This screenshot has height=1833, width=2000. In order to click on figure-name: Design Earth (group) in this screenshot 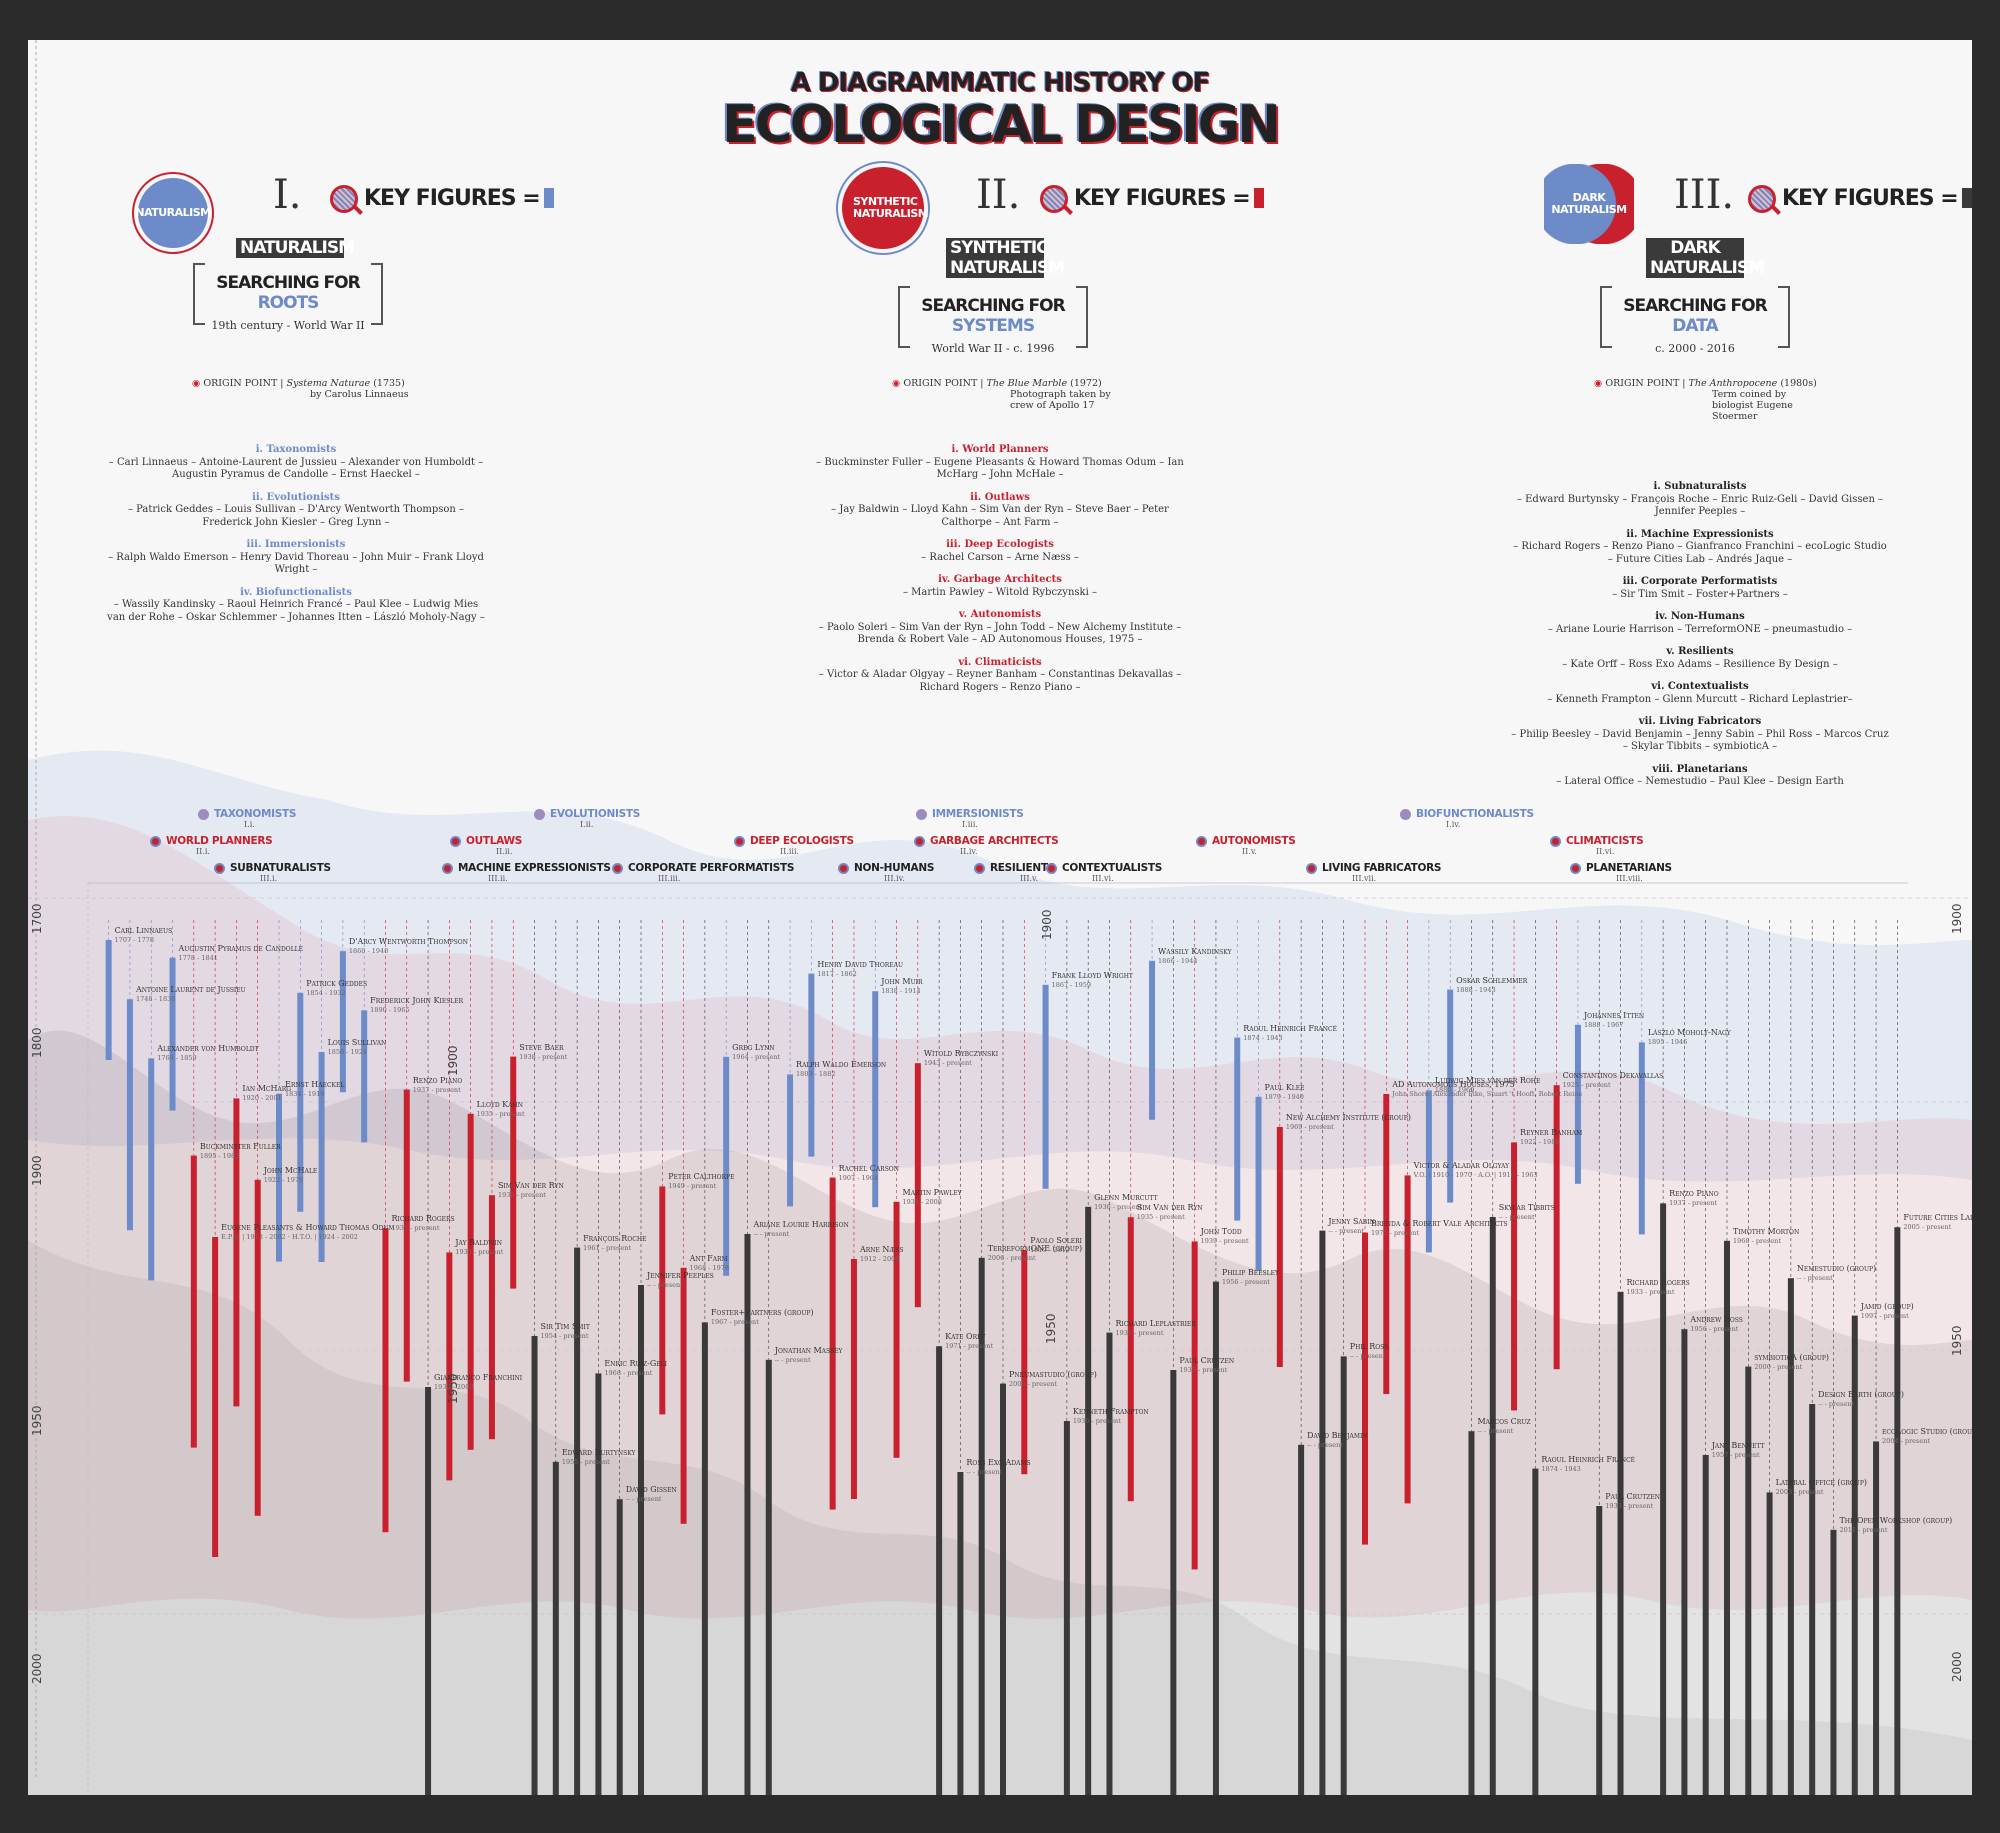, I will do `click(1861, 1394)`.